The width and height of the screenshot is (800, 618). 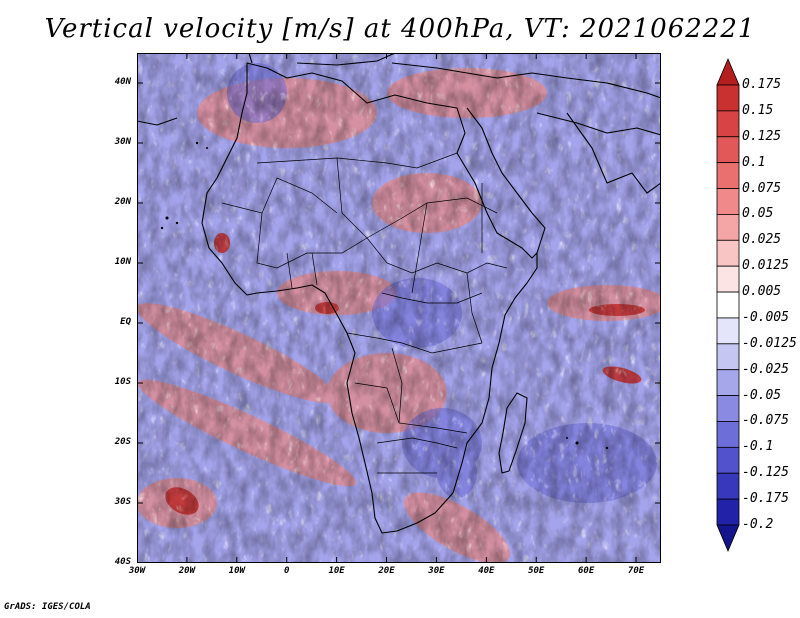 What do you see at coordinates (762, 136) in the screenshot?
I see `colorbar-label: 0.125` at bounding box center [762, 136].